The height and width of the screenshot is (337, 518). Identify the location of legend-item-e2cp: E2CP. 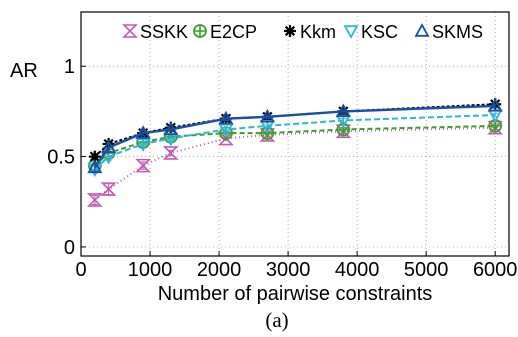
(225, 32).